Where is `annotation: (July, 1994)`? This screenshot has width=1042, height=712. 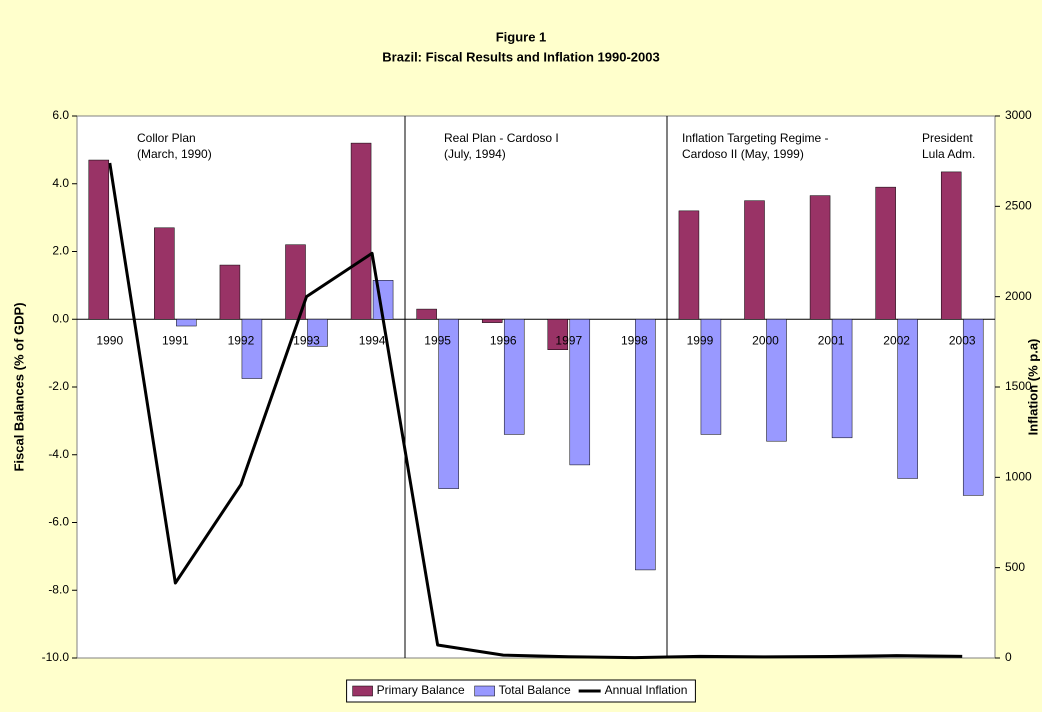
annotation: (July, 1994) is located at coordinates (475, 154).